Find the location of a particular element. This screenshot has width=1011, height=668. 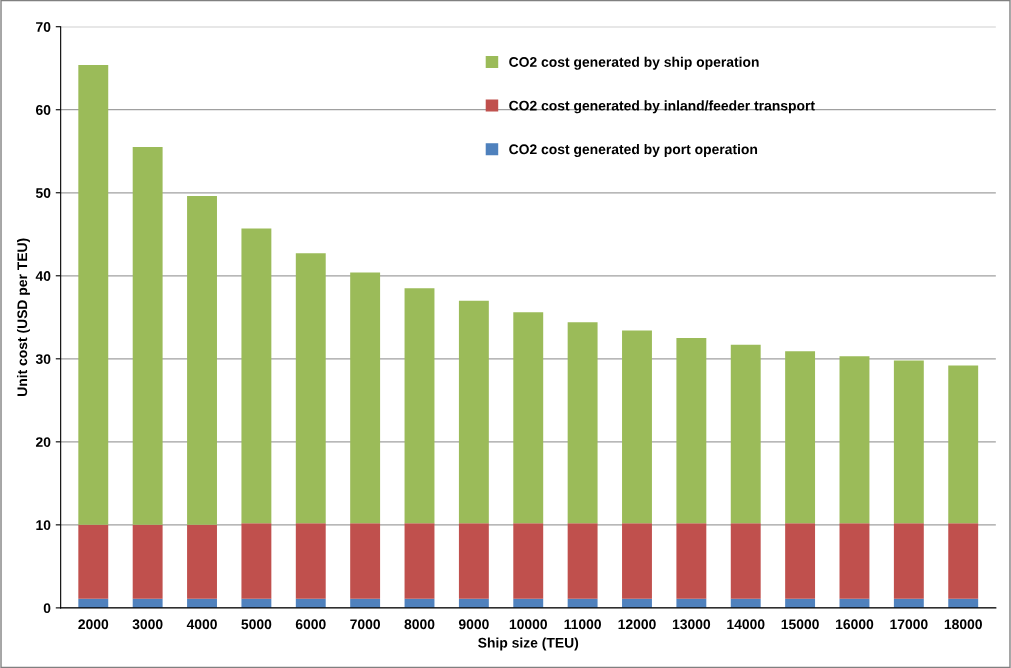

x-tick-label: 6000 is located at coordinates (310, 624).